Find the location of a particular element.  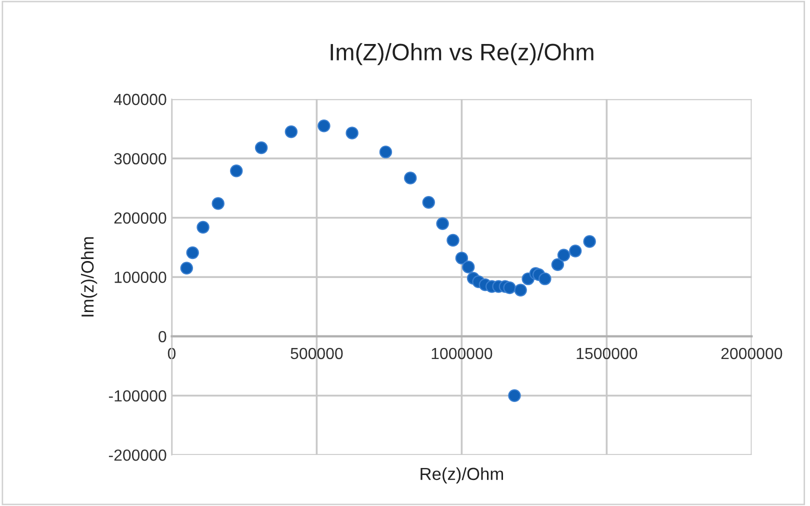

x-tick-label: 500000 is located at coordinates (316, 354).